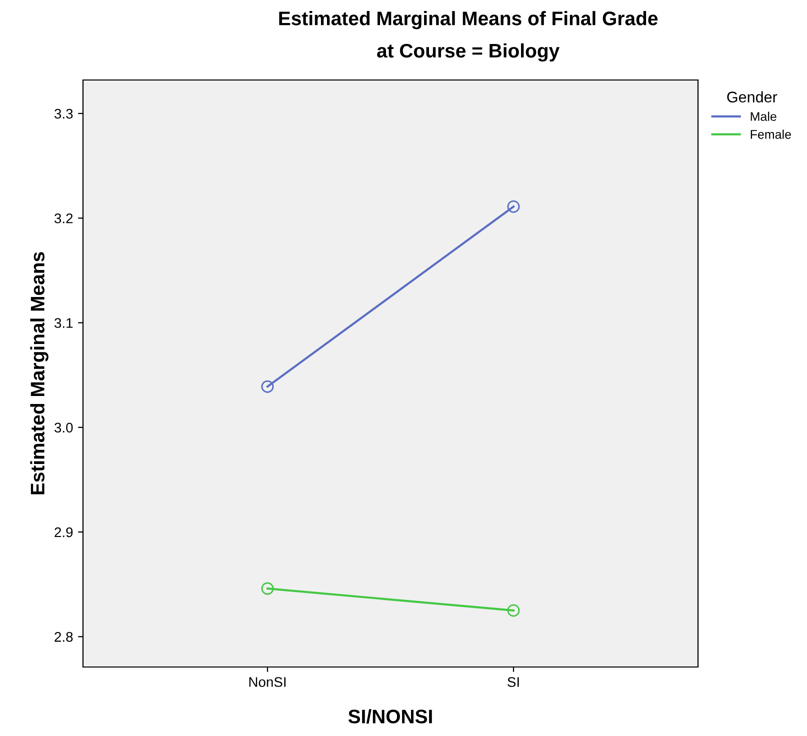 The image size is (807, 736). Describe the element at coordinates (63, 427) in the screenshot. I see `y-tick-label: 3.0` at that location.